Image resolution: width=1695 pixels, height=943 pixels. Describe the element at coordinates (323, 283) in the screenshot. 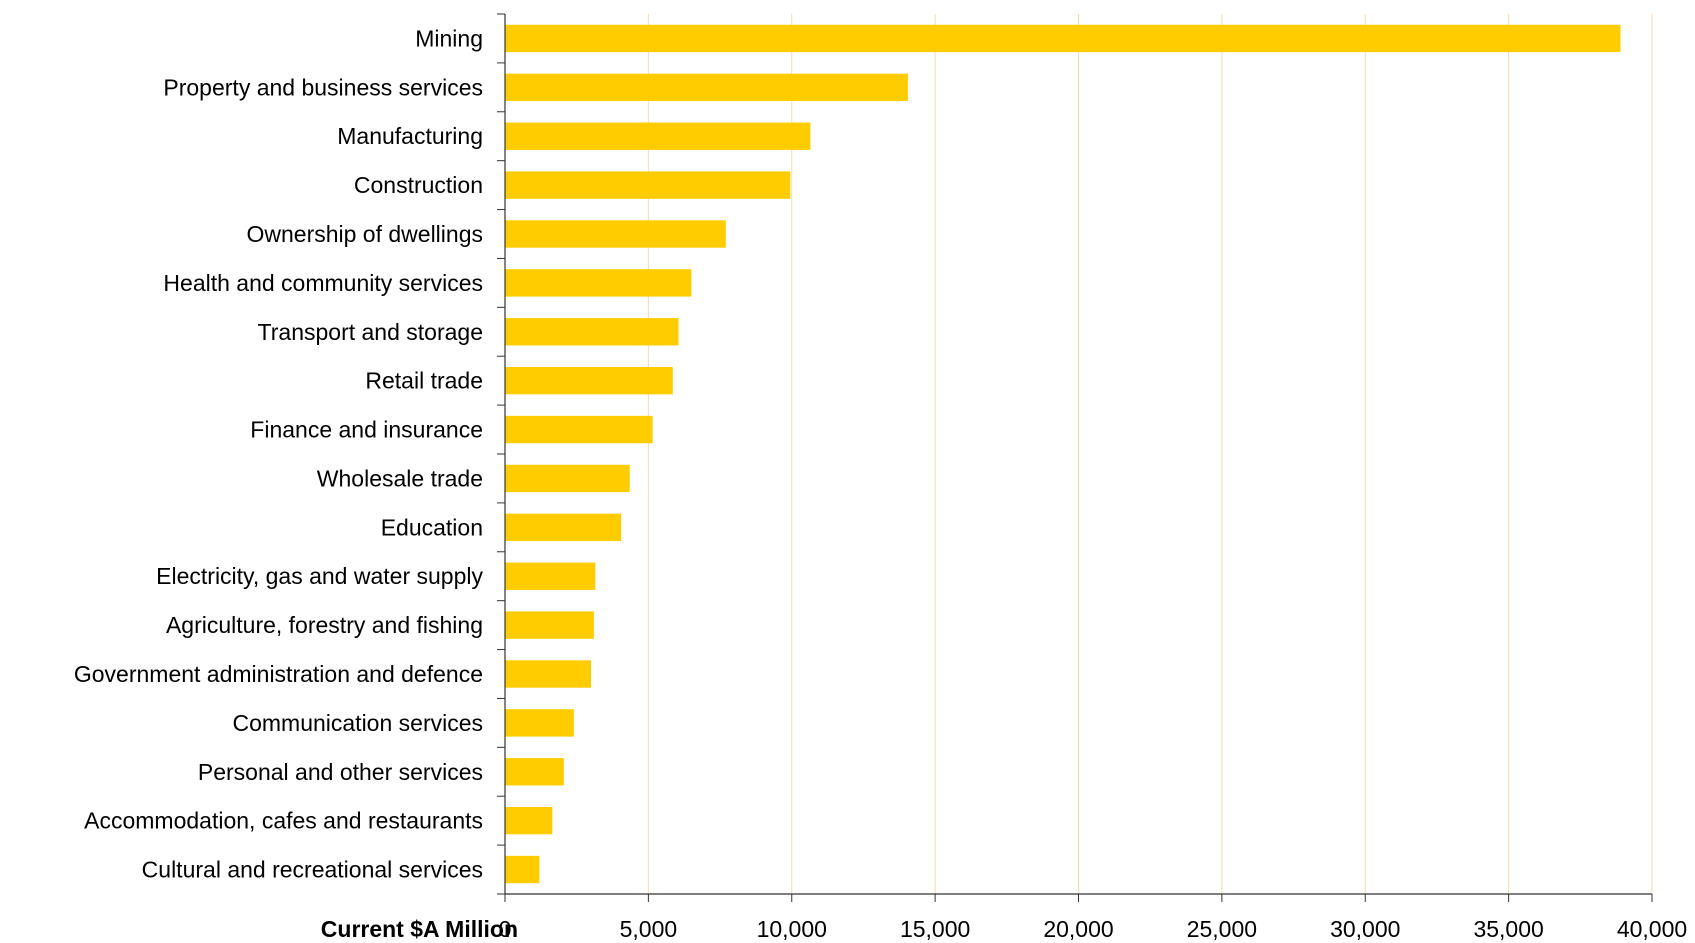

I see `category-label: Health and community services` at that location.